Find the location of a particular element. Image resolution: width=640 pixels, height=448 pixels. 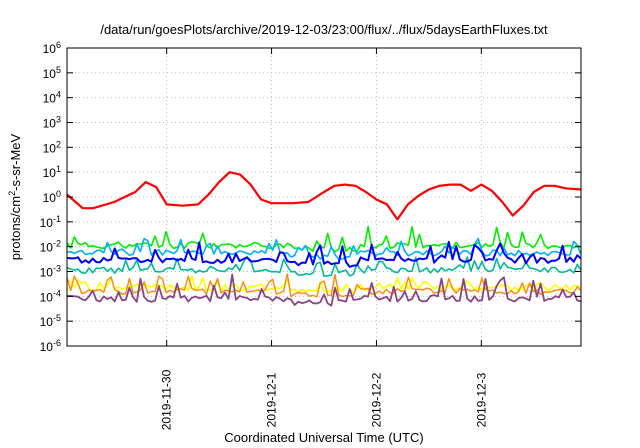

y-tick-label: 10¹ is located at coordinates (52, 172).